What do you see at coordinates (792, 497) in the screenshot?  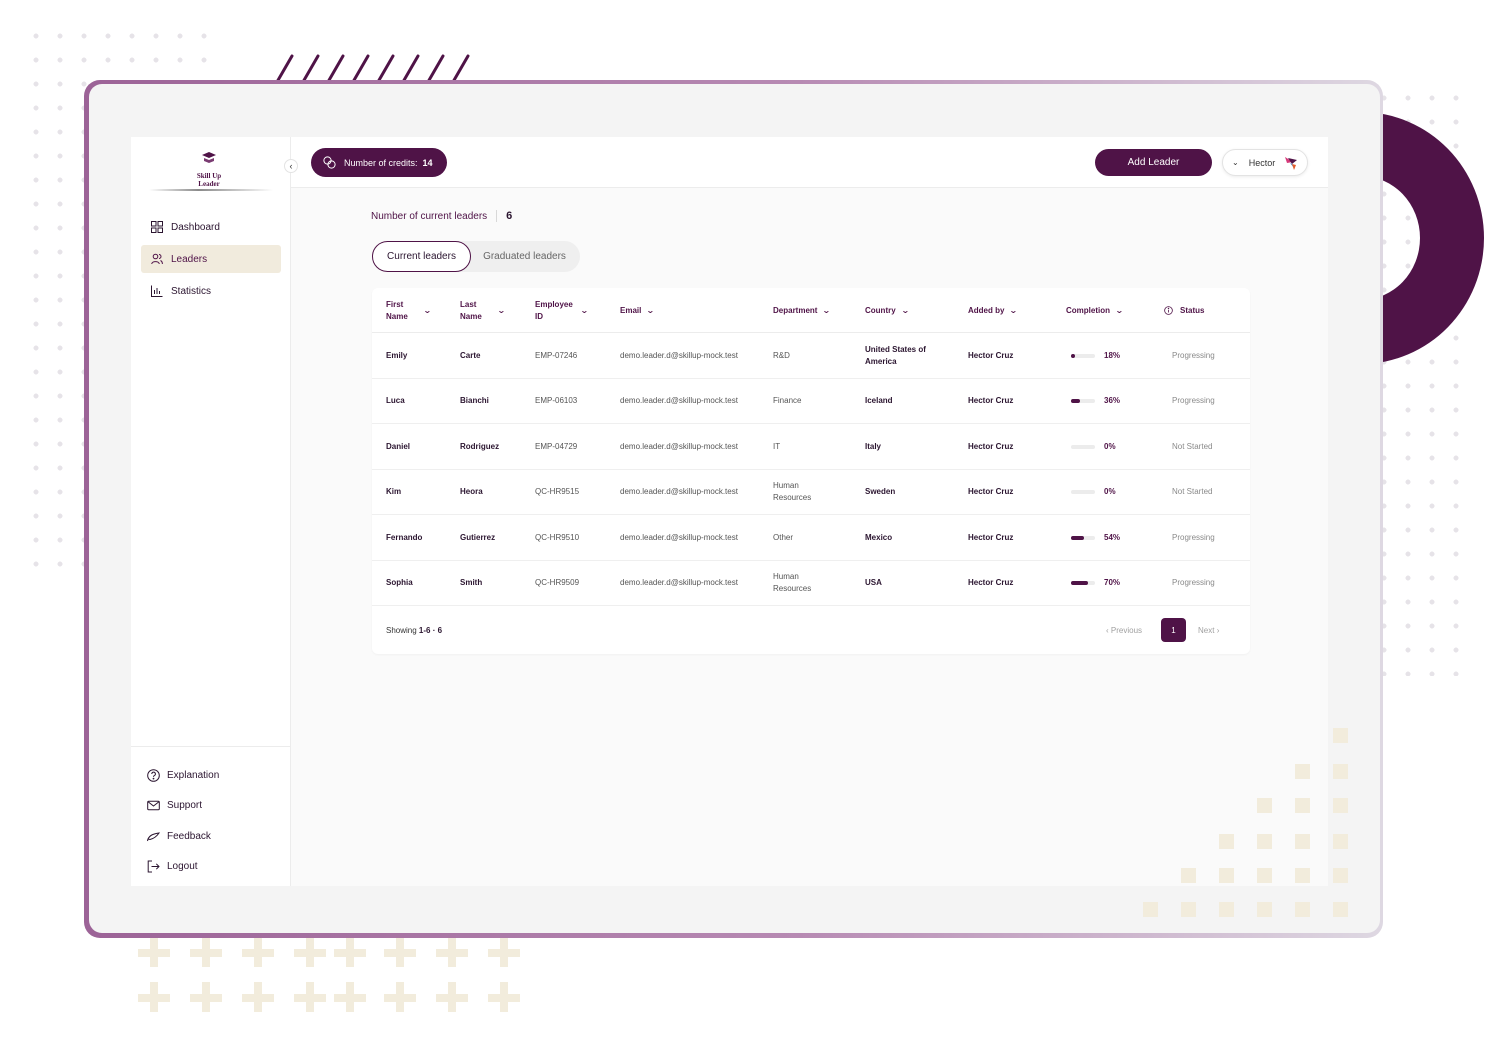 I see `cell-line: Resources` at bounding box center [792, 497].